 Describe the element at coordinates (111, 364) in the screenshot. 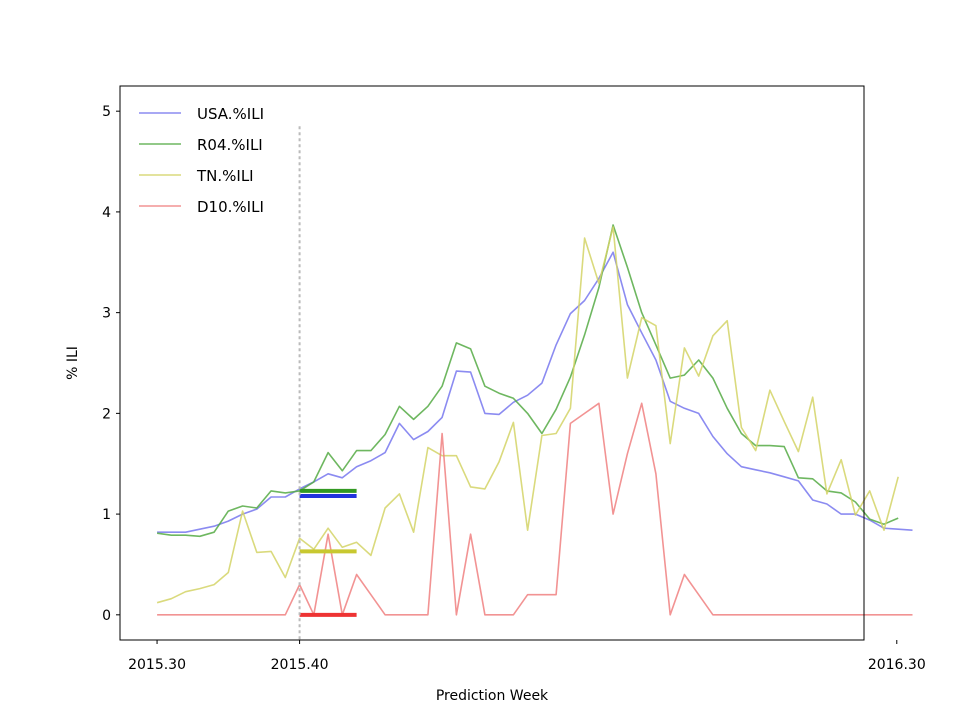

I see `y-axis-ticks: 0 1 2 3 4 5` at that location.